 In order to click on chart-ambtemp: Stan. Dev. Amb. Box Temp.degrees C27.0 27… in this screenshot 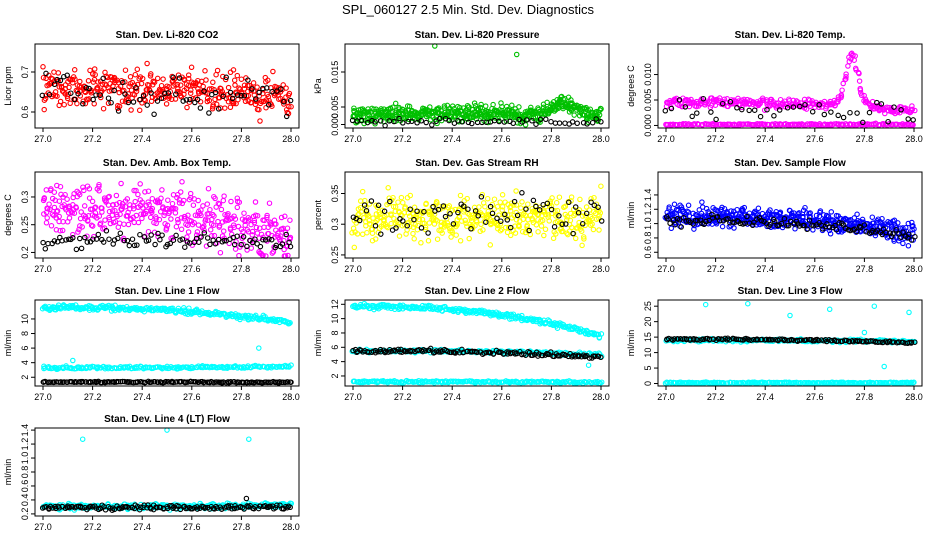, I will do `click(151, 216)`.